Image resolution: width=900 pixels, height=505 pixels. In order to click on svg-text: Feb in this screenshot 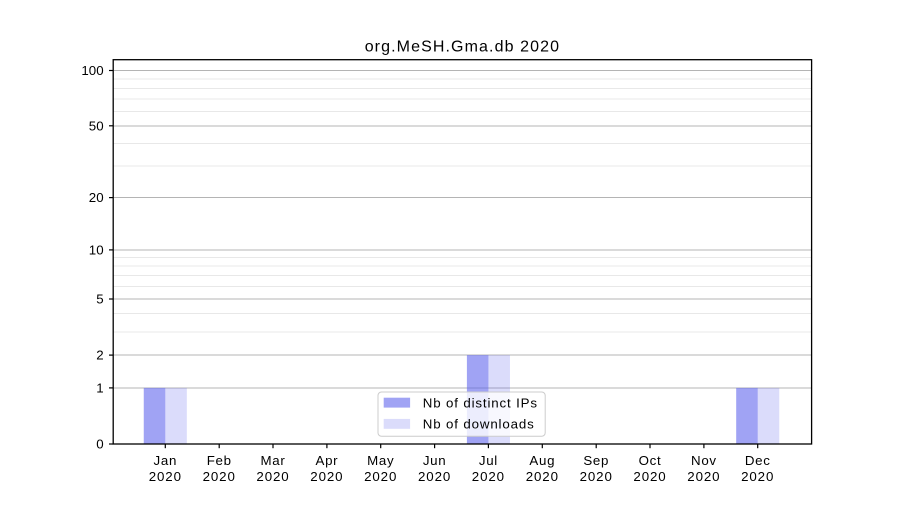, I will do `click(219, 460)`.